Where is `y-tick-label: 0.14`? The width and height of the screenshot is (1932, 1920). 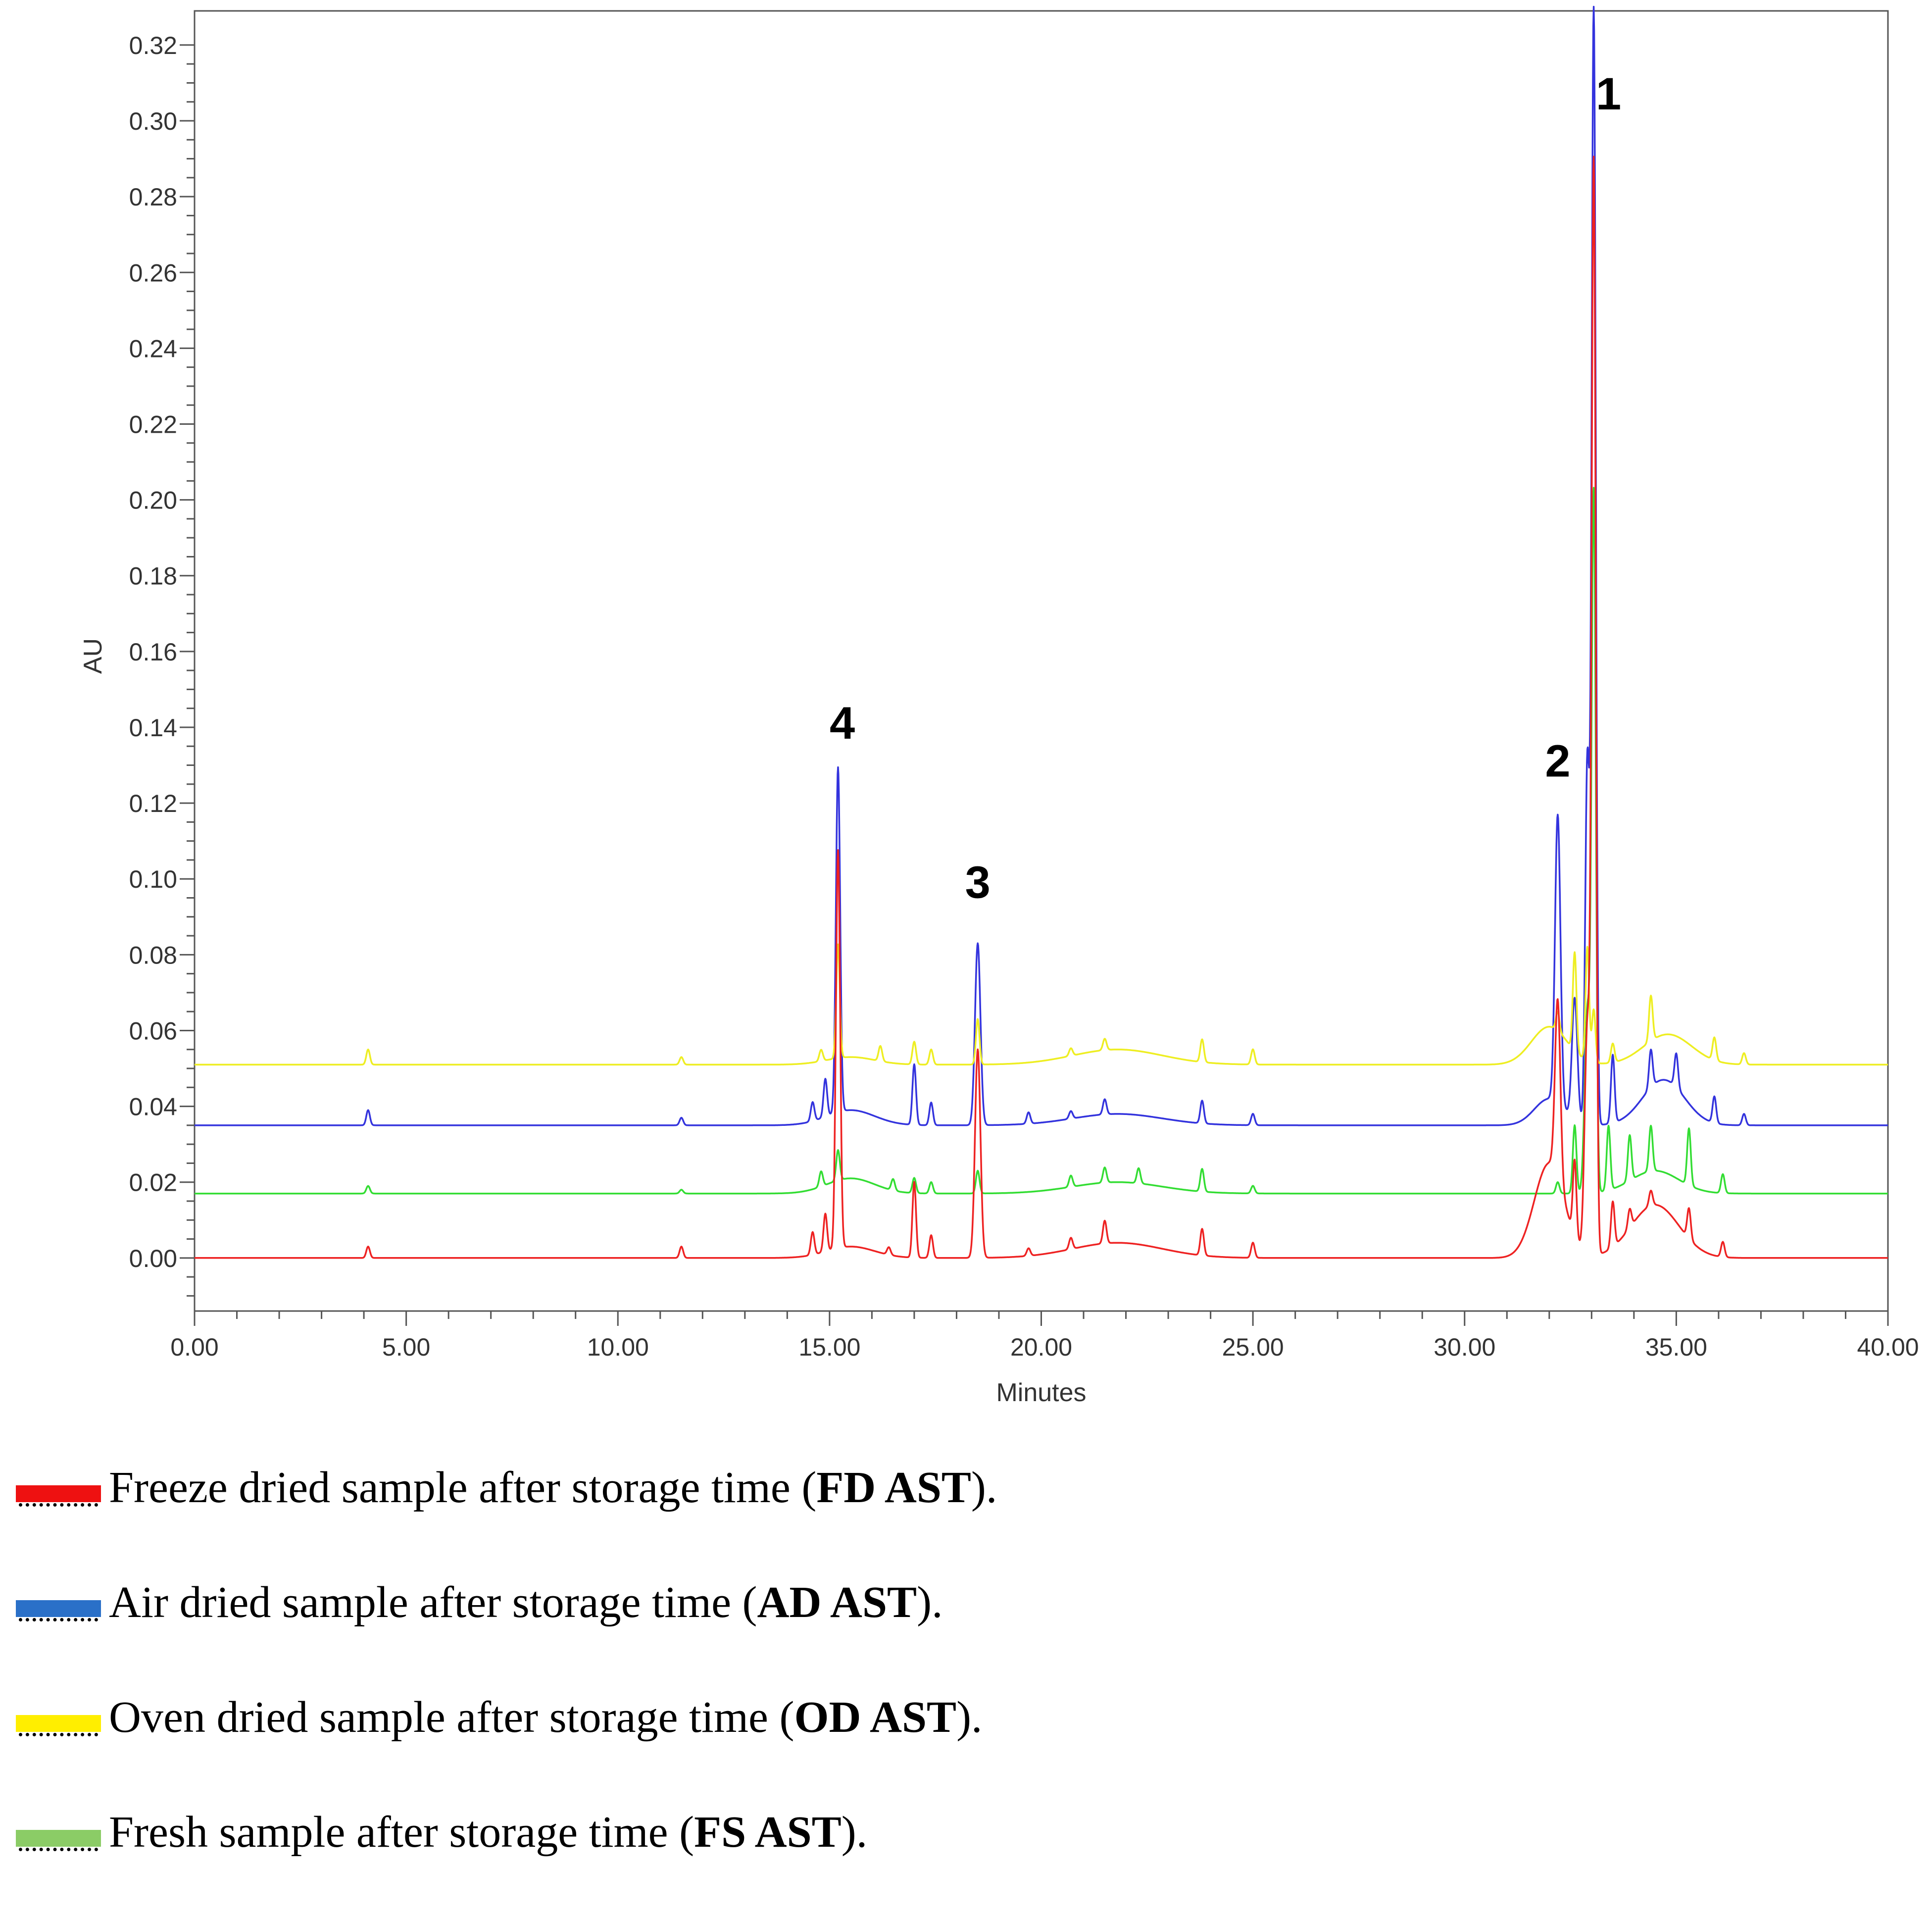
y-tick-label: 0.14 is located at coordinates (153, 728).